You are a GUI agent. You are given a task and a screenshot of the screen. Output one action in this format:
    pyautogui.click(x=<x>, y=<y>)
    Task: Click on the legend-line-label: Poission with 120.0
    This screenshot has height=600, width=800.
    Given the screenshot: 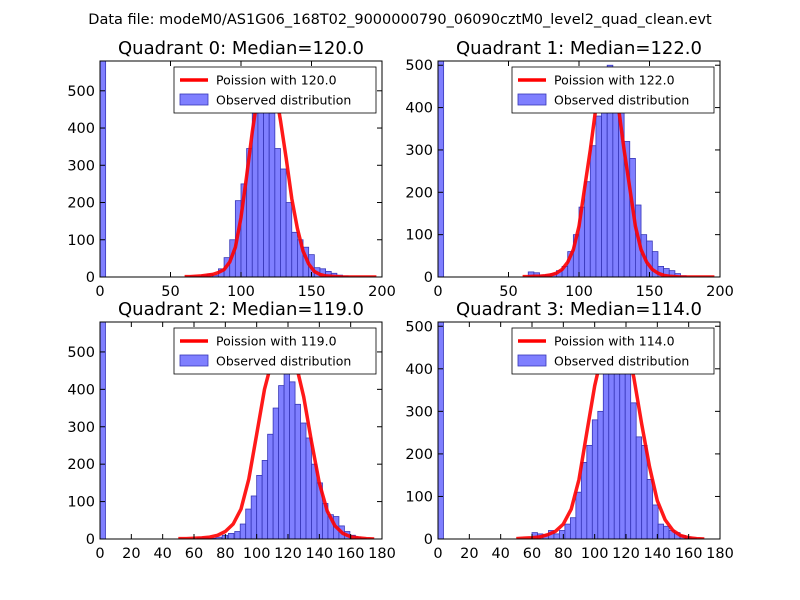 What is the action you would take?
    pyautogui.click(x=276, y=80)
    